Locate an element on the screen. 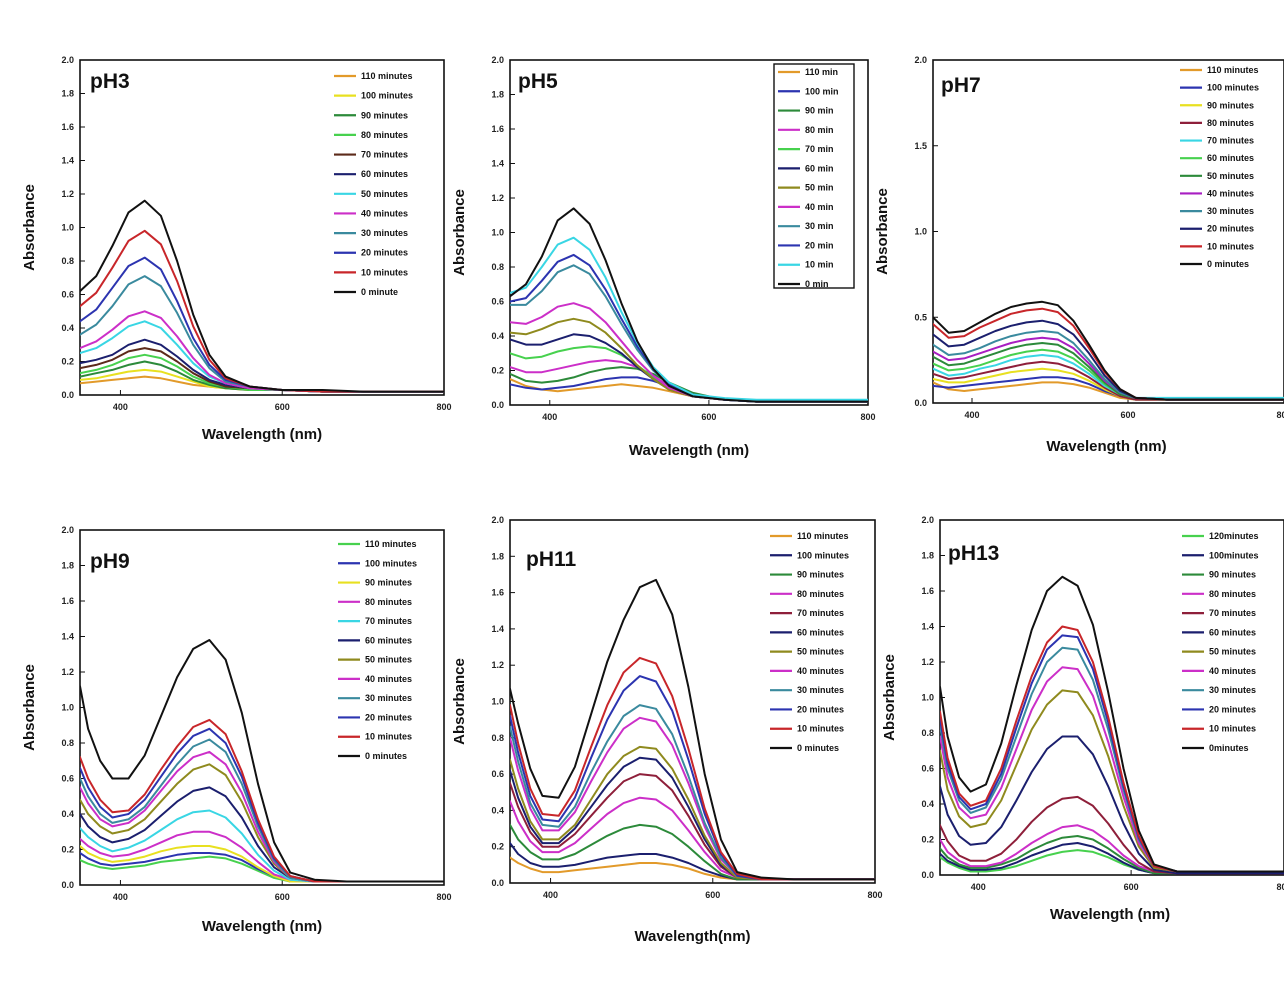  legend-label: 100minutes is located at coordinates (1234, 555).